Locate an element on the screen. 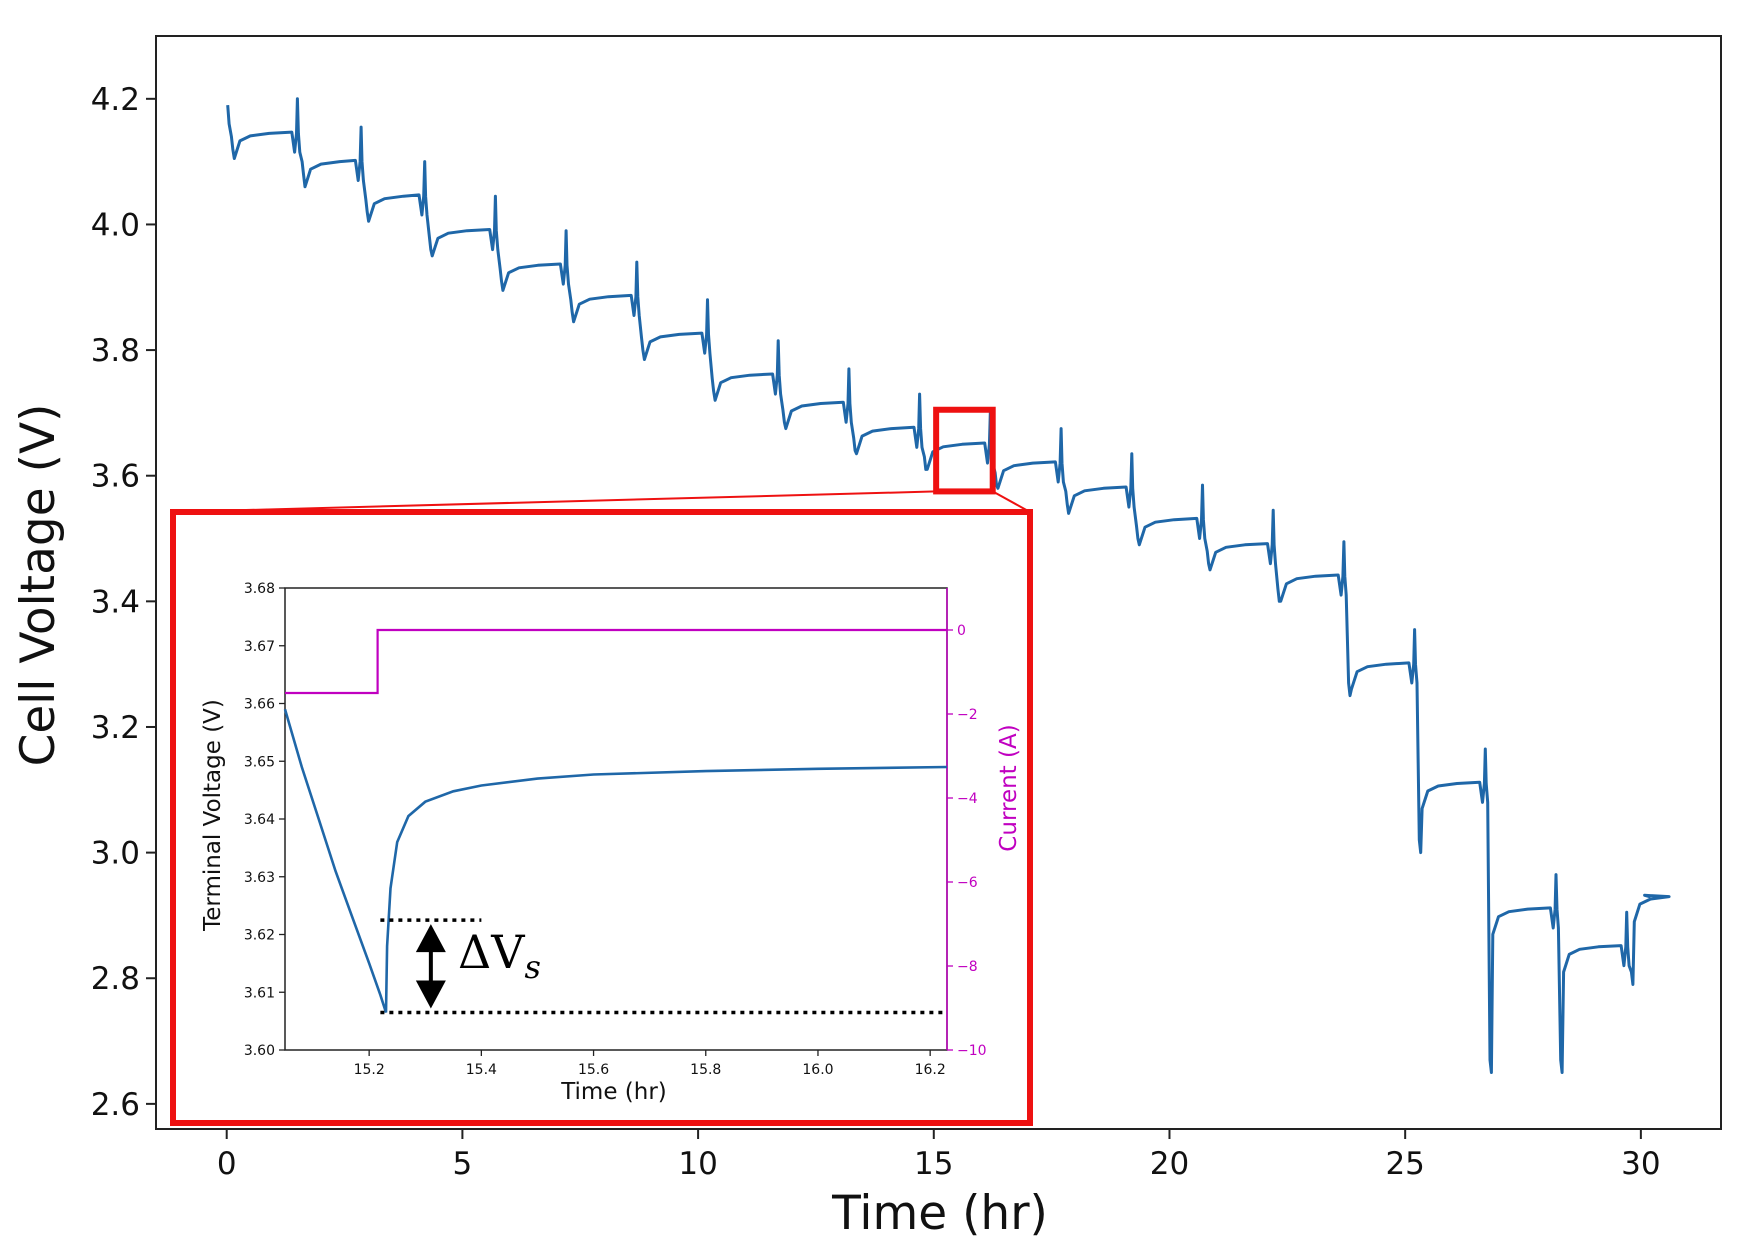 The image size is (1750, 1256). inset-series-terminal-voltage-line is located at coordinates (615, 860).